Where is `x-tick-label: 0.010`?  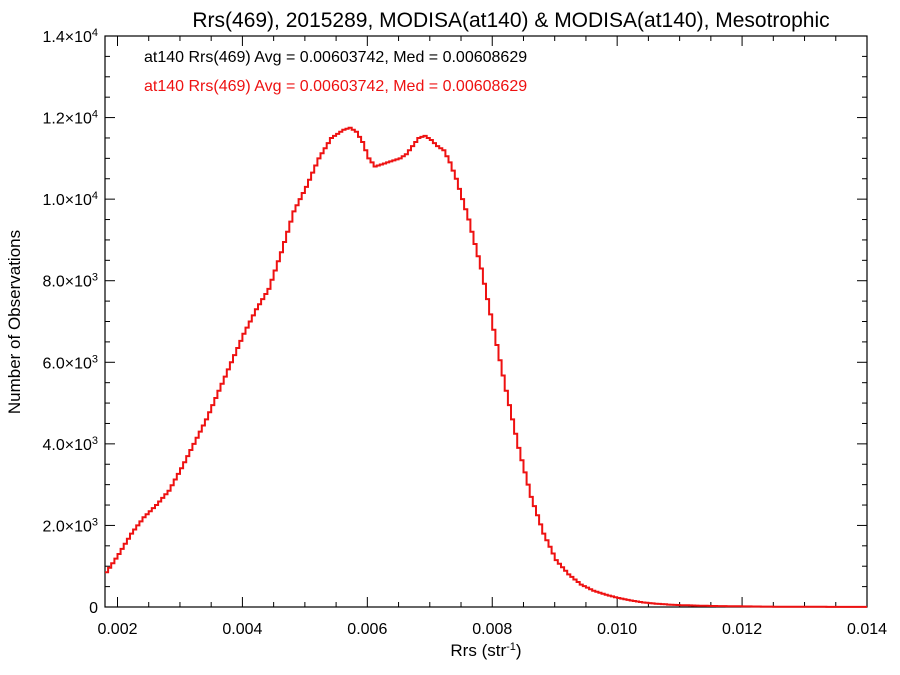
x-tick-label: 0.010 is located at coordinates (617, 629).